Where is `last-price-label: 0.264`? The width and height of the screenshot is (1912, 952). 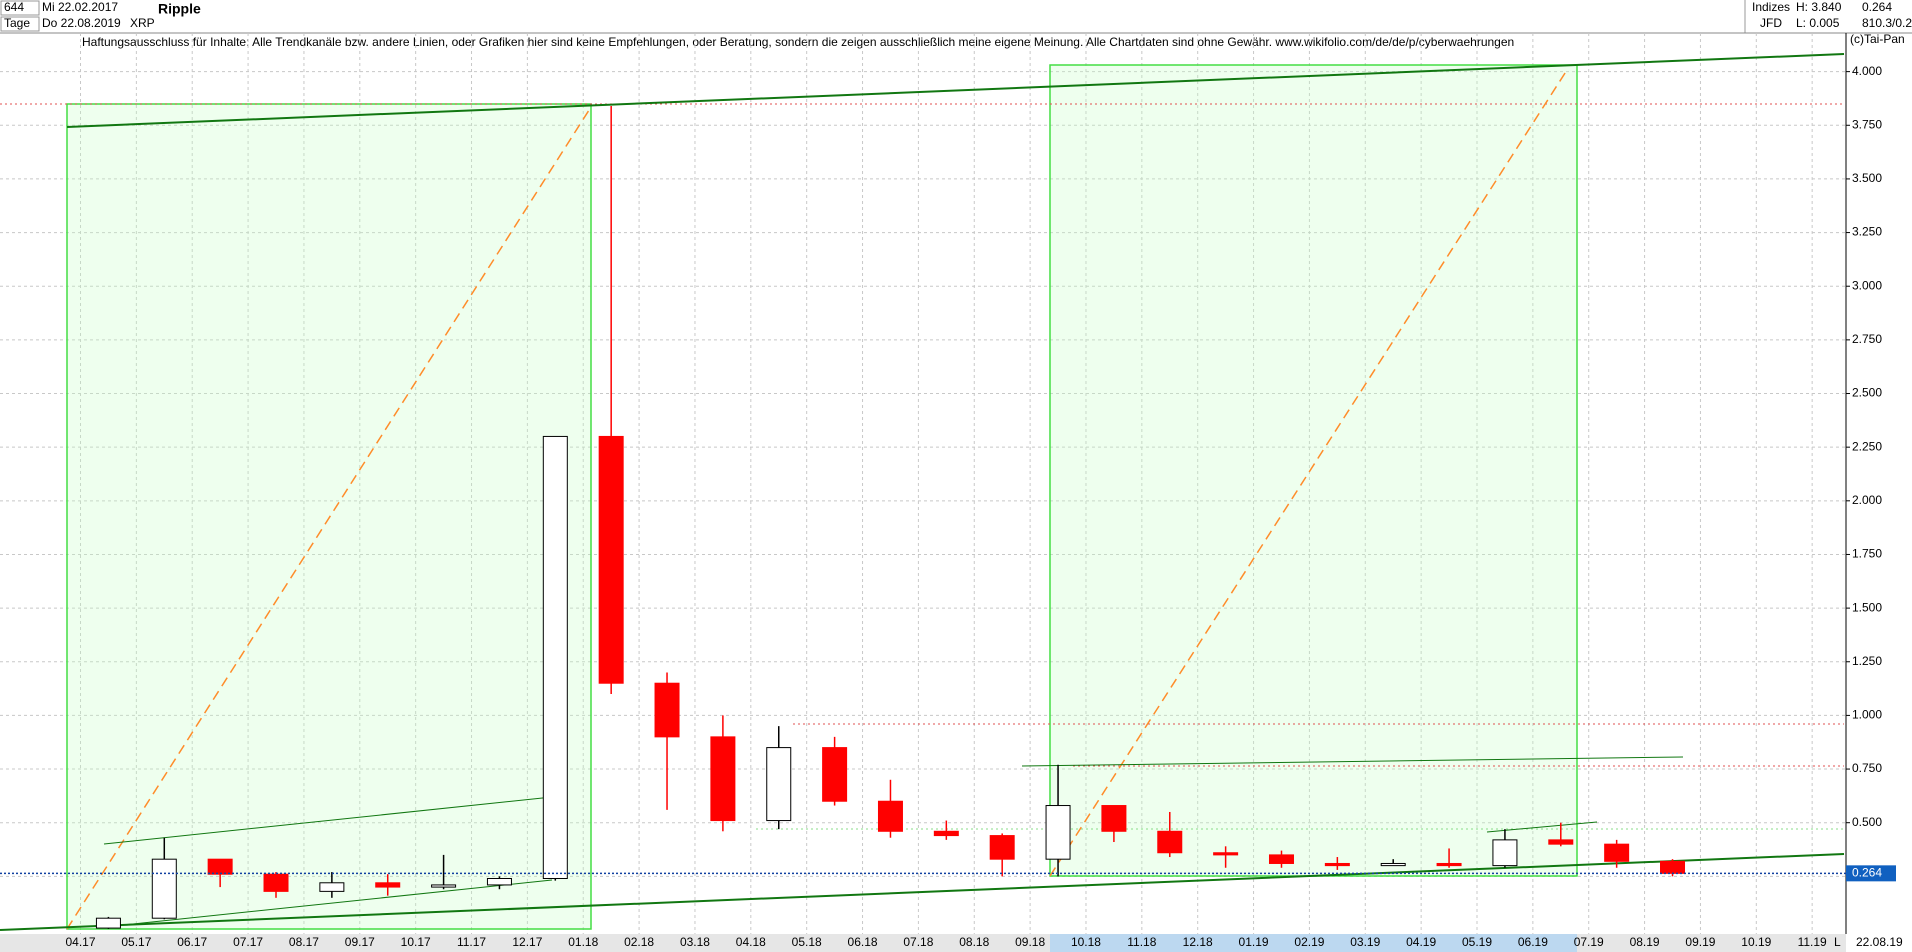 last-price-label: 0.264 is located at coordinates (1867, 873).